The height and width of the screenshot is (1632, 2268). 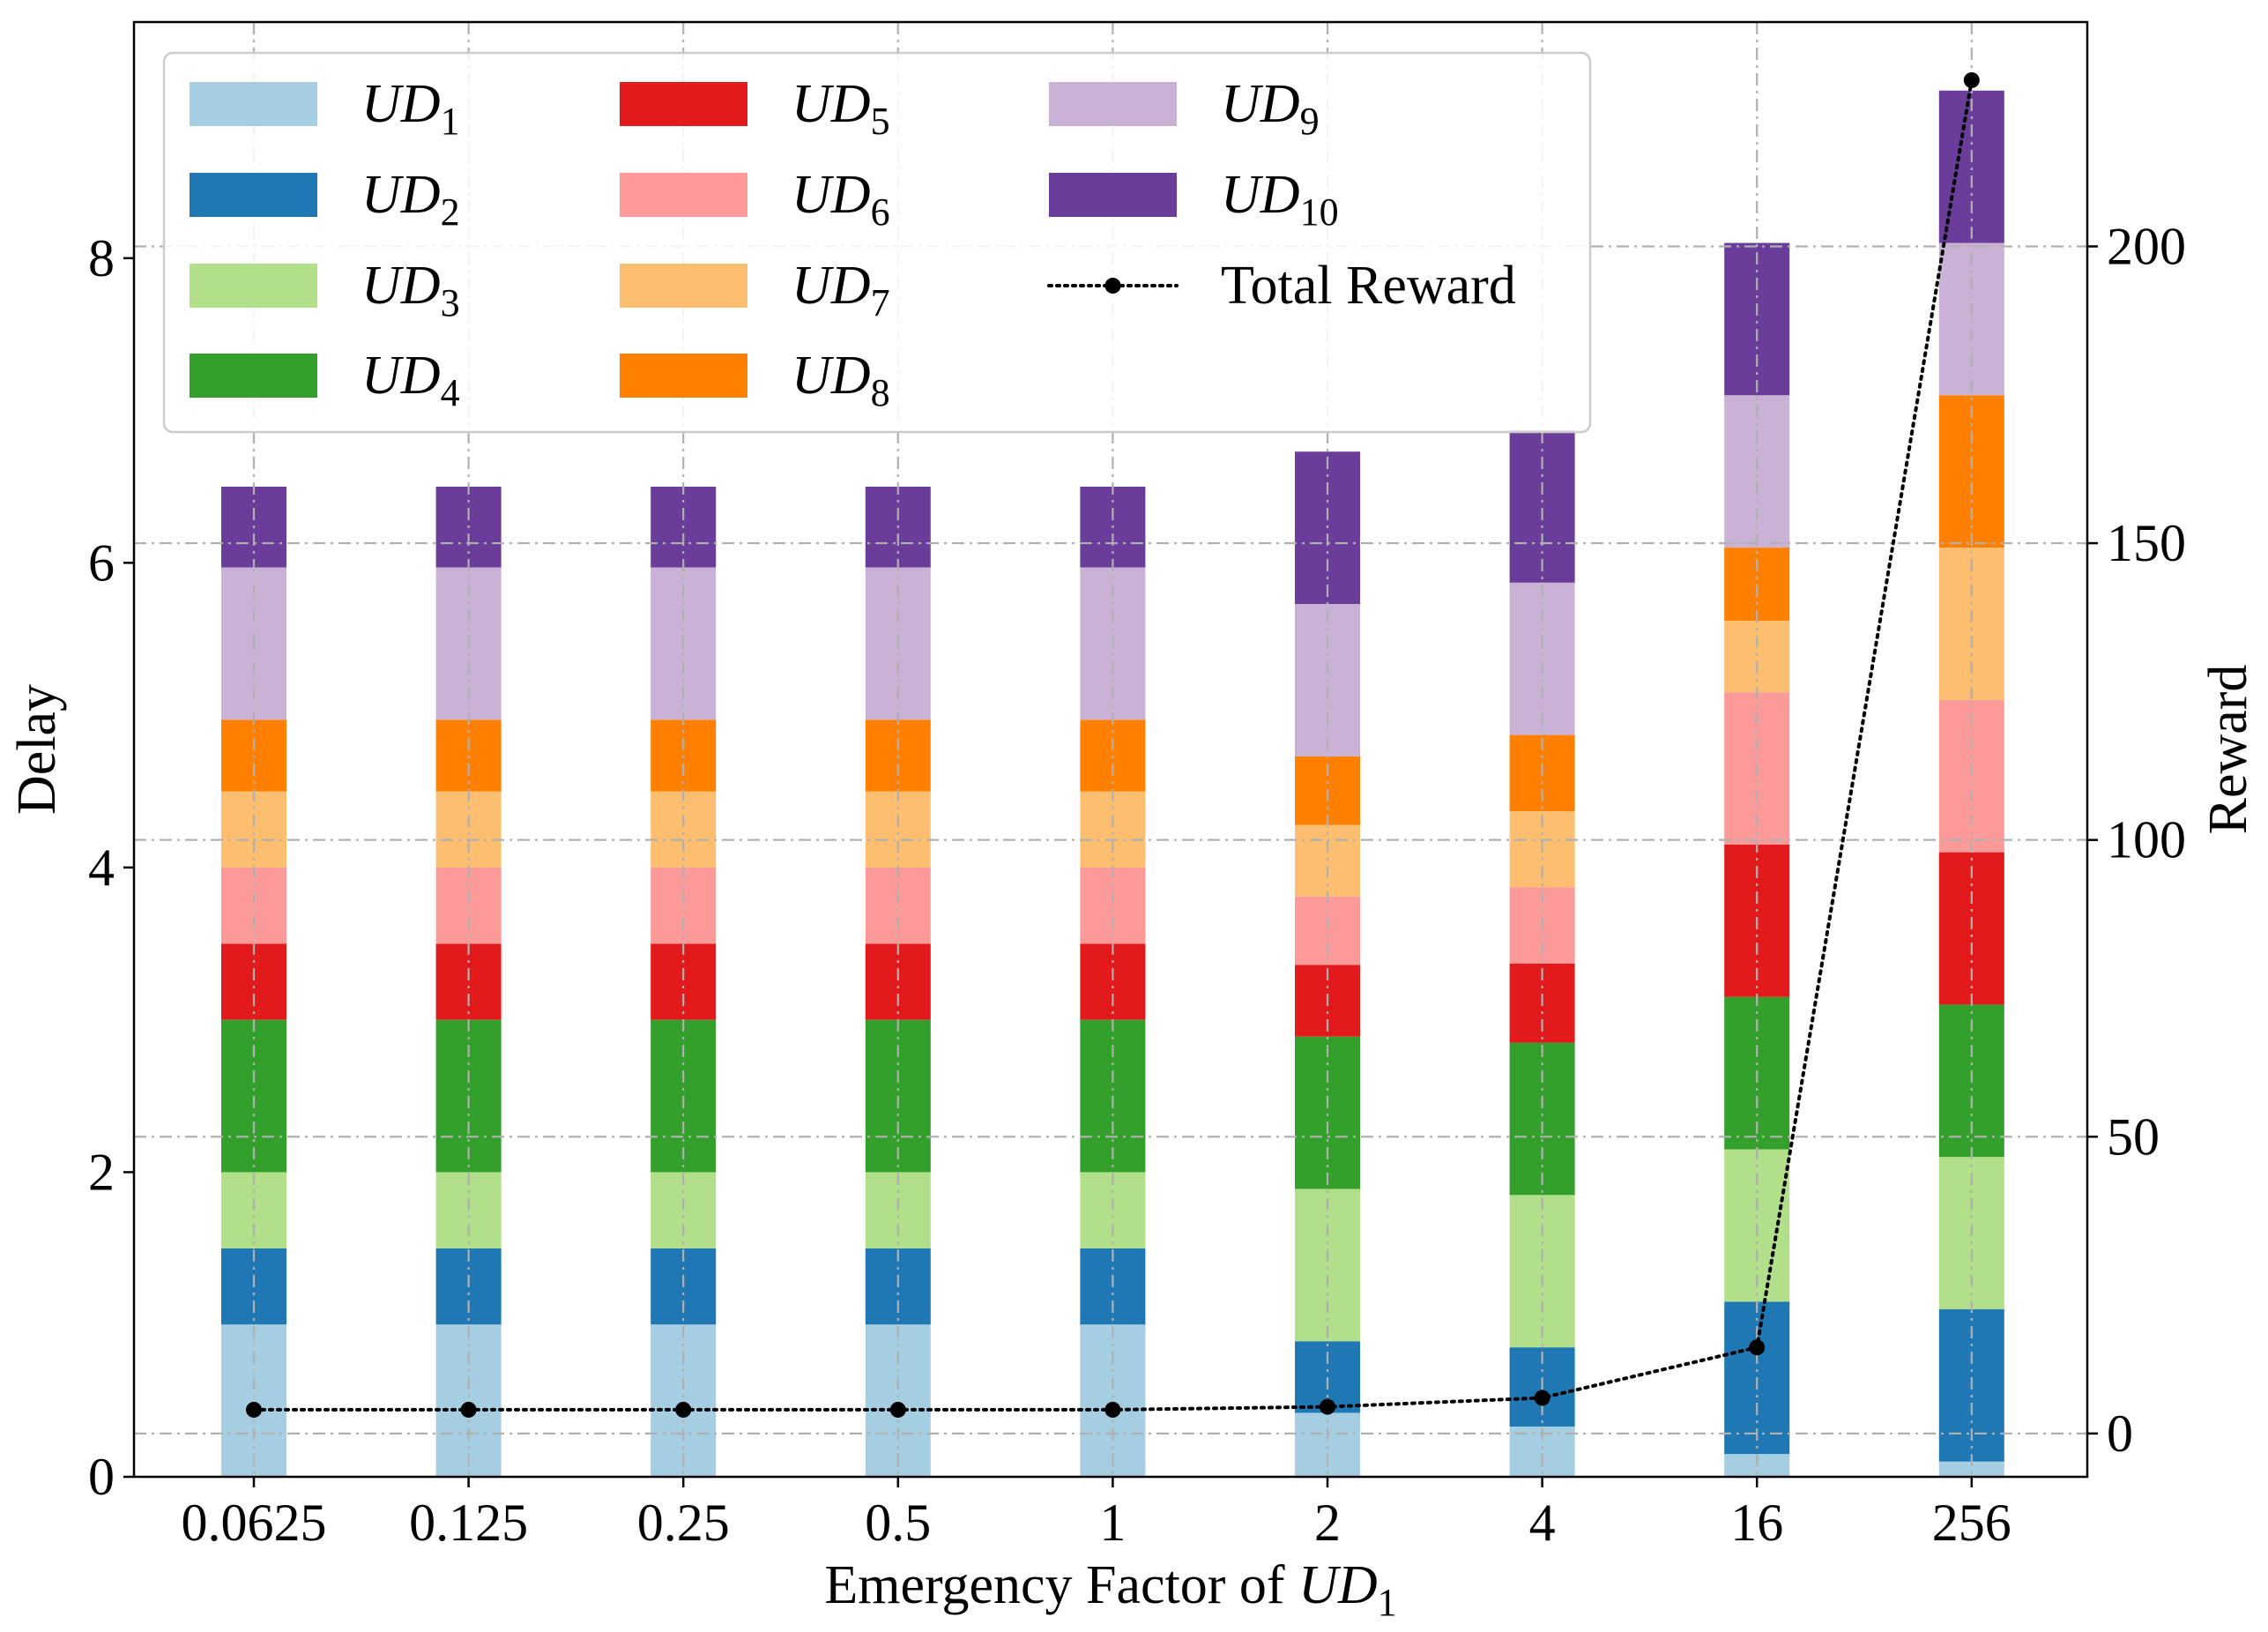 I want to click on legend-label-main-ud10: UD, so click(x=1260, y=195).